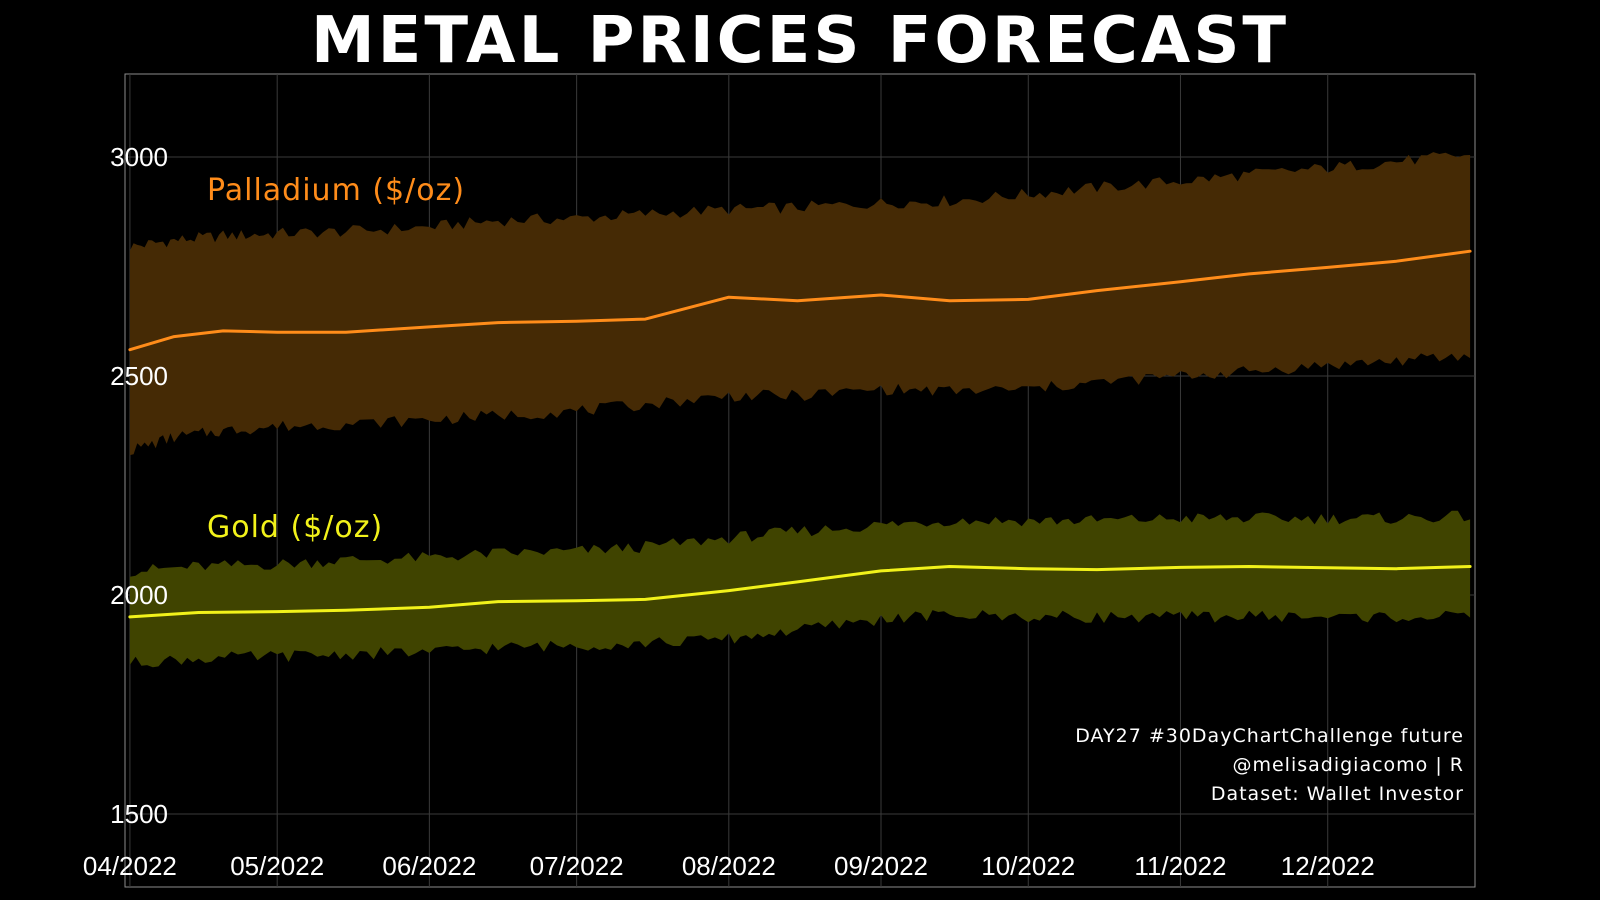  I want to click on chart-title: METAL PRICES FORECAST, so click(800, 41).